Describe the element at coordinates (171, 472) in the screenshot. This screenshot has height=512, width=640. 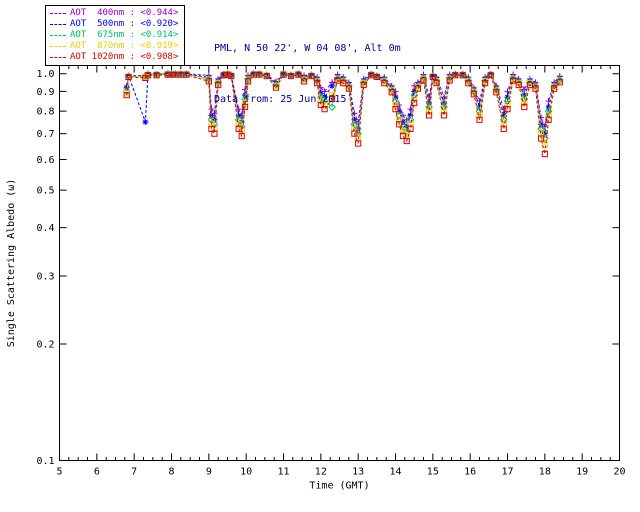
I see `x-tick-label: 8` at that location.